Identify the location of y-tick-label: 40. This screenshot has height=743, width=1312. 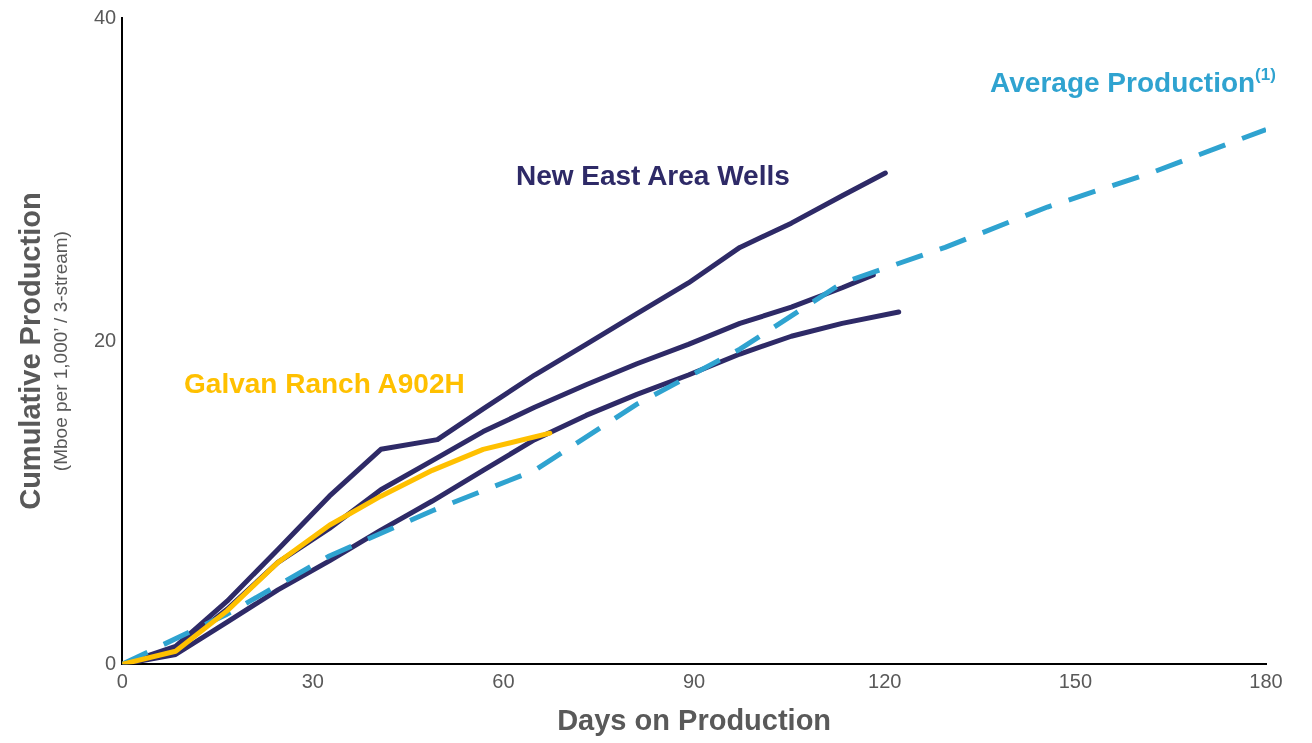
(105, 16).